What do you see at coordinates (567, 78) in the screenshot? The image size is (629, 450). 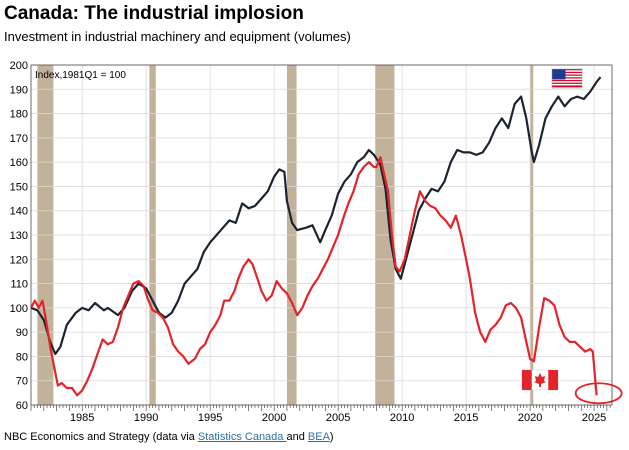 I see `us-flag-icon` at bounding box center [567, 78].